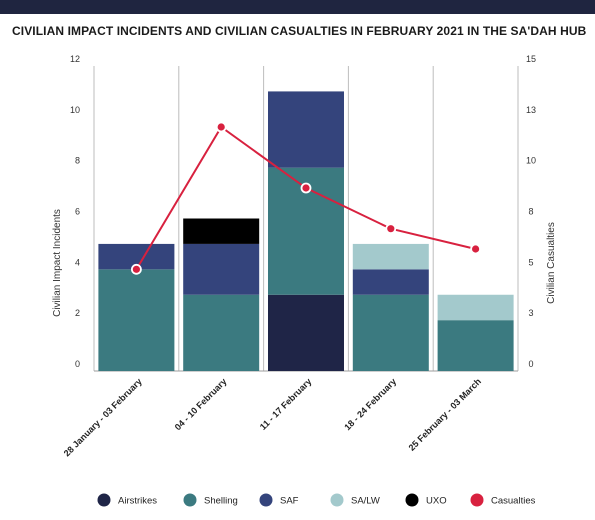  What do you see at coordinates (103, 417) in the screenshot?
I see `category-label: 28 January - 03 February` at bounding box center [103, 417].